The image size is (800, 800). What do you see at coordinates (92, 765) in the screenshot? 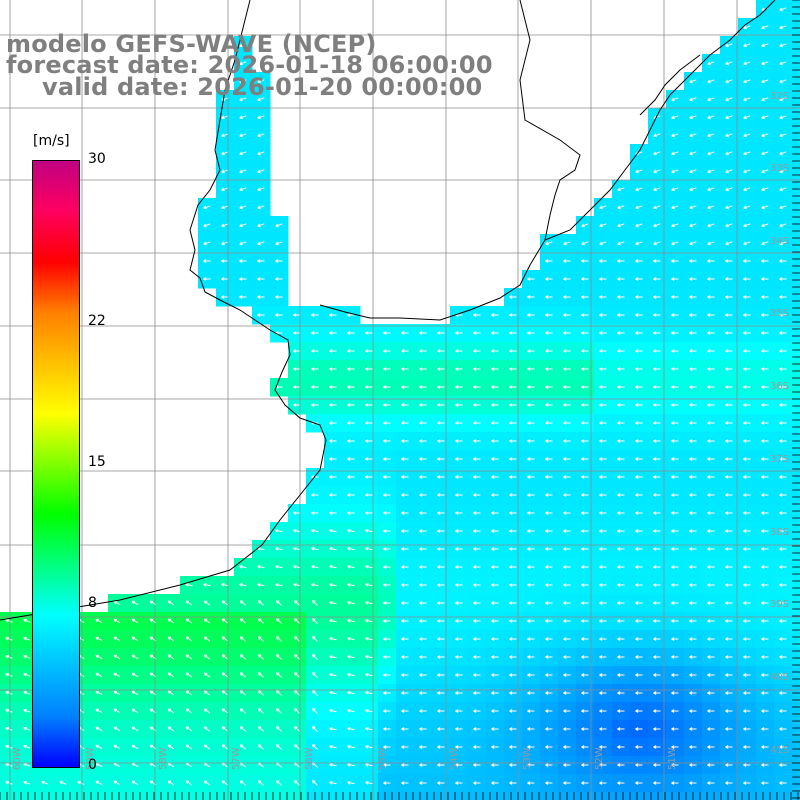
I see `colorbar-tick-0: 0` at bounding box center [92, 765].